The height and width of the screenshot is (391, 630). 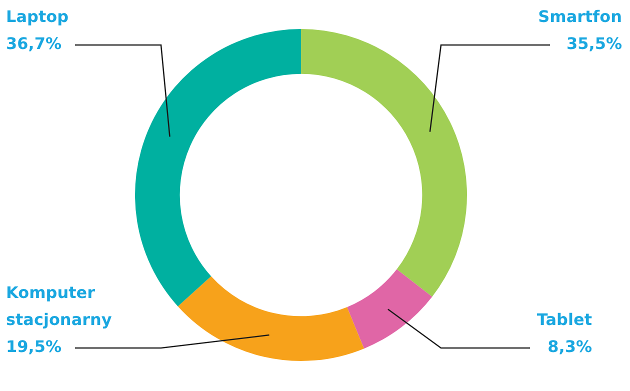 I want to click on data-label: 8,3%, so click(x=570, y=346).